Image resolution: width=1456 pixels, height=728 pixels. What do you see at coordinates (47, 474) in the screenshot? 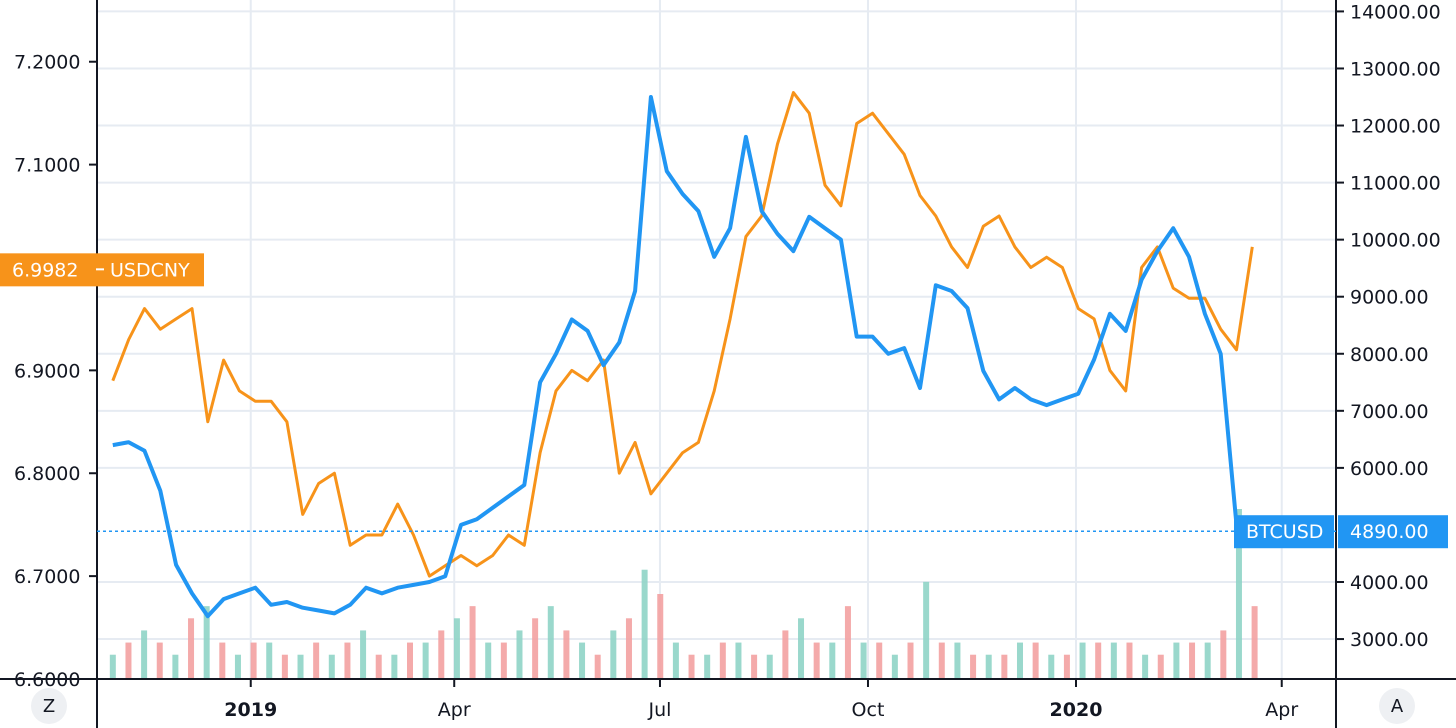
I see `left-tick-label-3: 6.8000` at bounding box center [47, 474].